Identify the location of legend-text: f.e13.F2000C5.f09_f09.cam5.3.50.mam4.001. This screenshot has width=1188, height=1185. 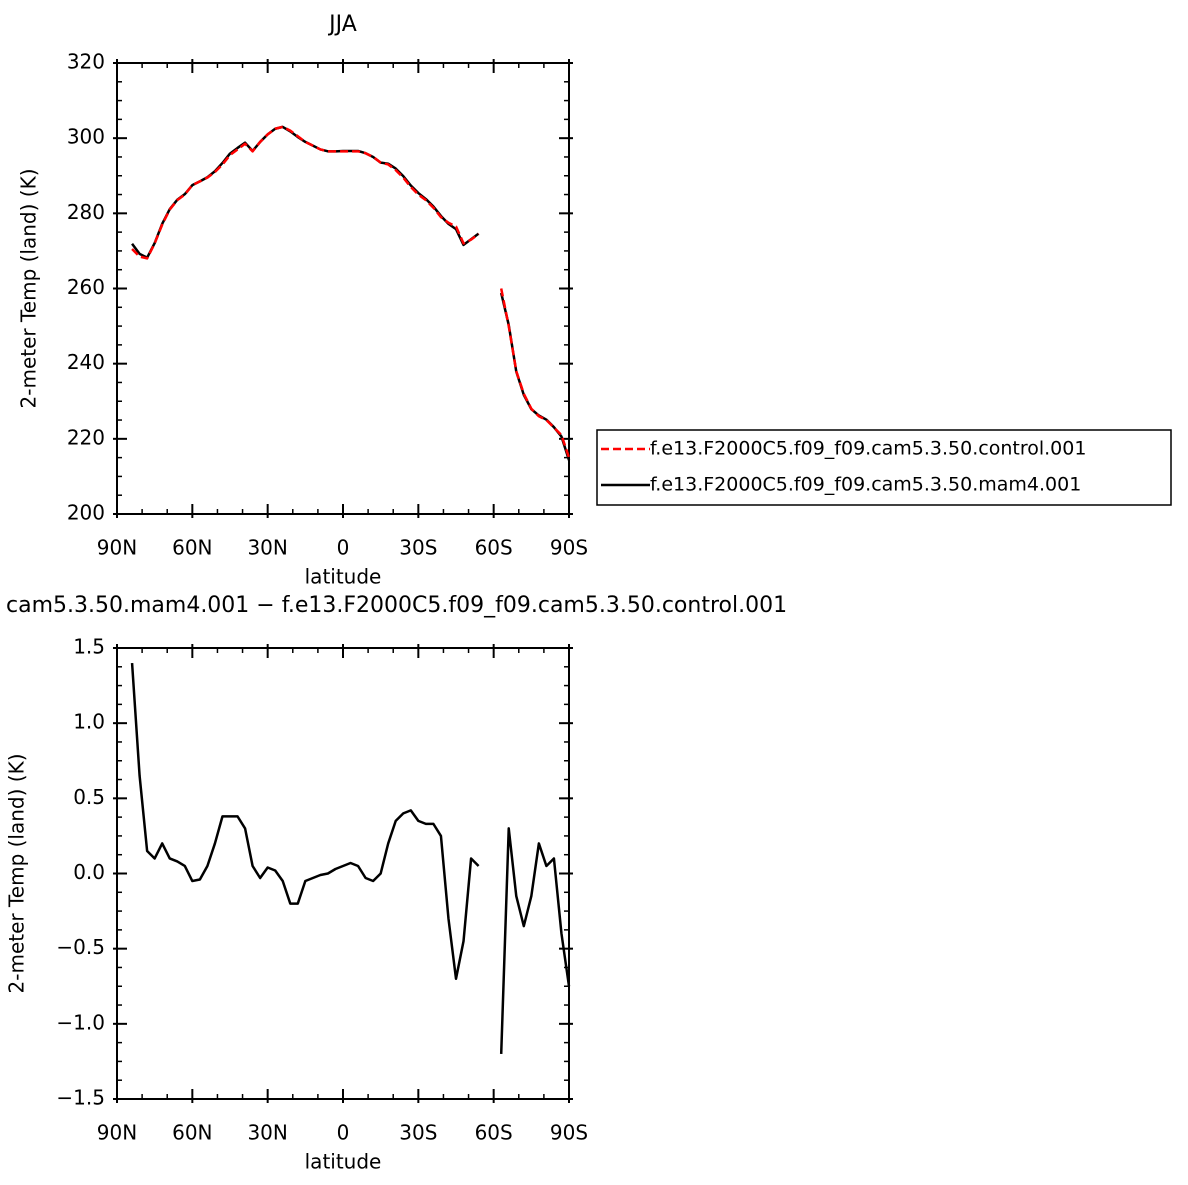
(865, 485).